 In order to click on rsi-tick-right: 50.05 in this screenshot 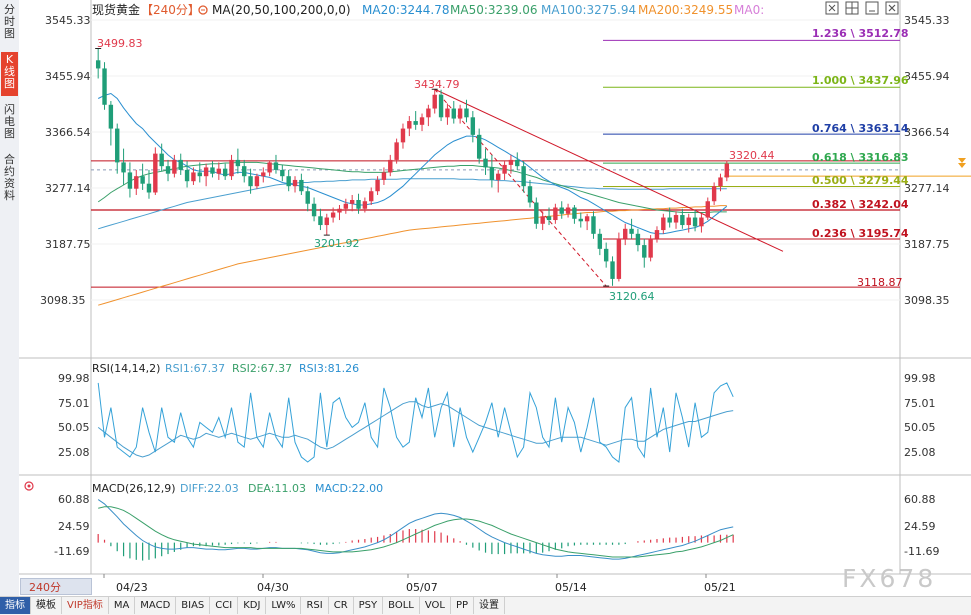, I will do `click(920, 427)`.